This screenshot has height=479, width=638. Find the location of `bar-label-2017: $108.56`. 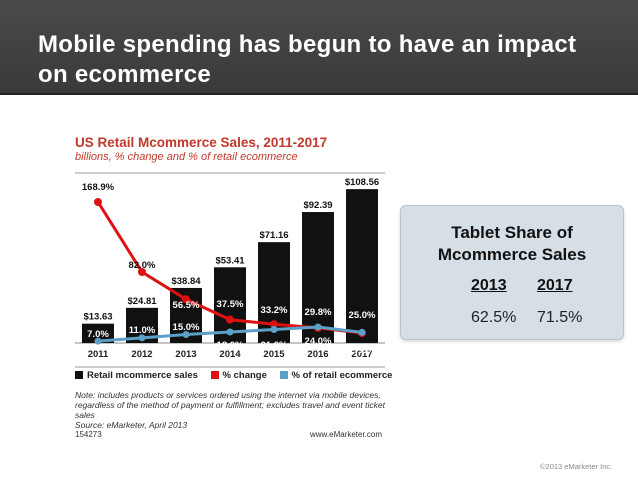

bar-label-2017: $108.56 is located at coordinates (362, 182).